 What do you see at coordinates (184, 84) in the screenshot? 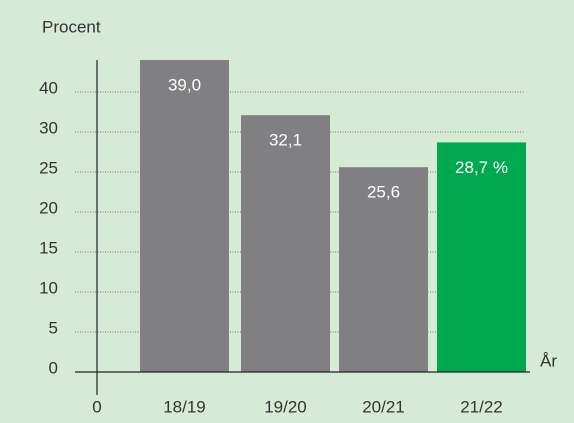
I see `value-label: 39,0` at bounding box center [184, 84].